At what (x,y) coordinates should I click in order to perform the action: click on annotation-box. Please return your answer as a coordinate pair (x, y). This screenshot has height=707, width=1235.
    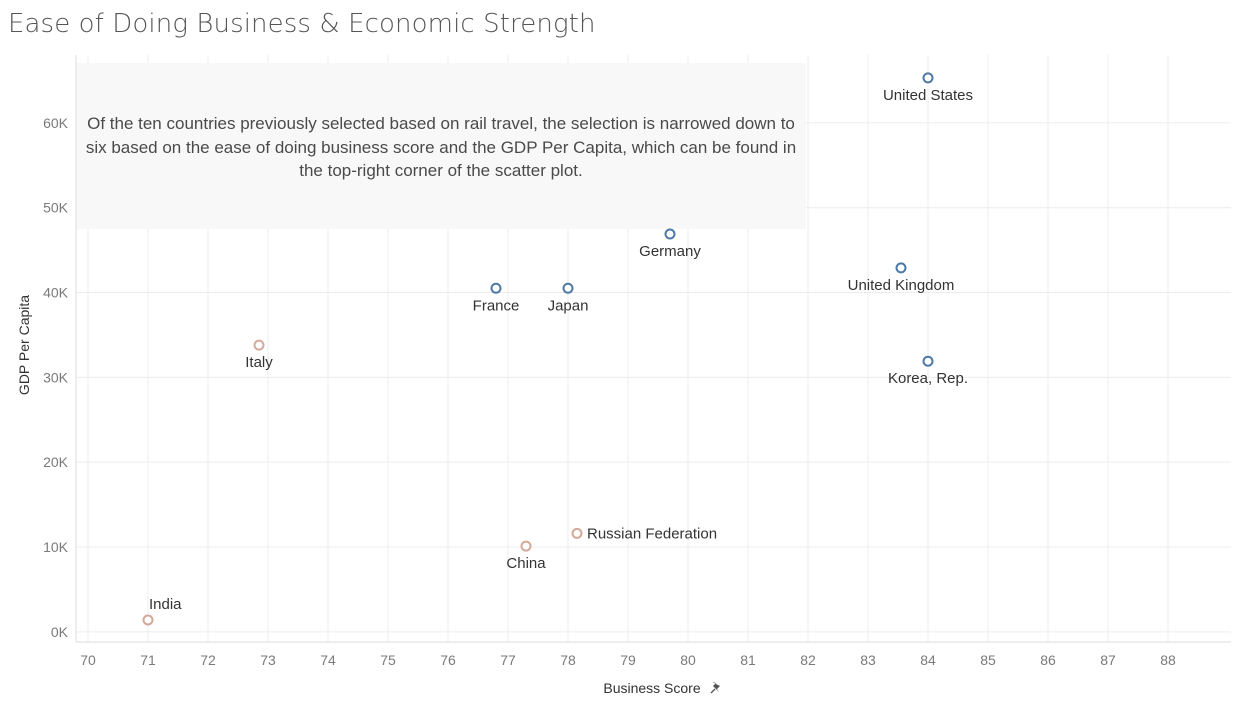
    Looking at the image, I should click on (441, 146).